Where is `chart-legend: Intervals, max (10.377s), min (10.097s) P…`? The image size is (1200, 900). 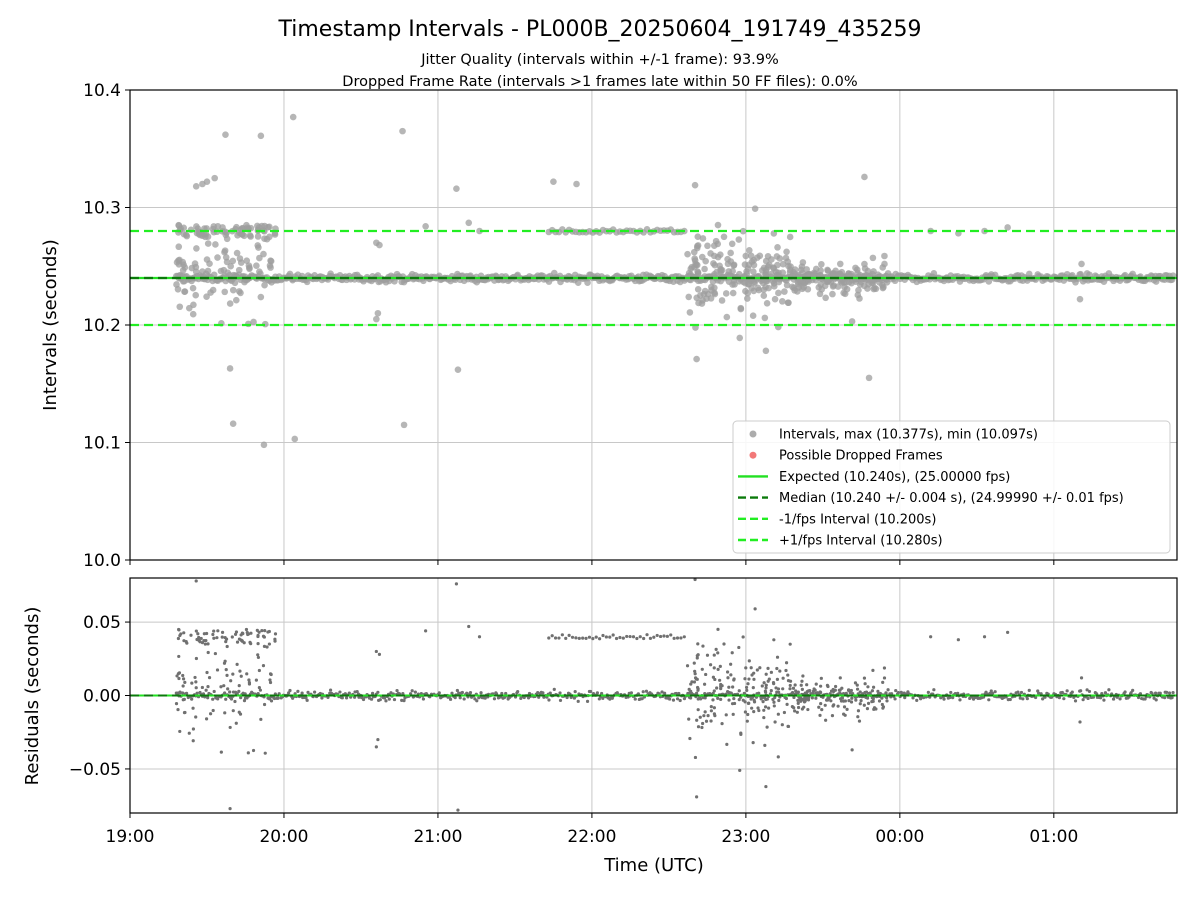 chart-legend: Intervals, max (10.377s), min (10.097s) P… is located at coordinates (951, 487).